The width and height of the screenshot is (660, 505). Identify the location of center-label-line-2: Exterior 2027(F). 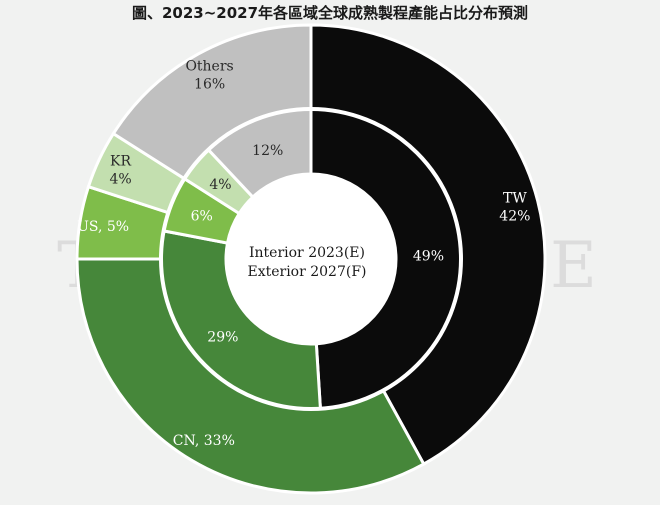
(306, 272).